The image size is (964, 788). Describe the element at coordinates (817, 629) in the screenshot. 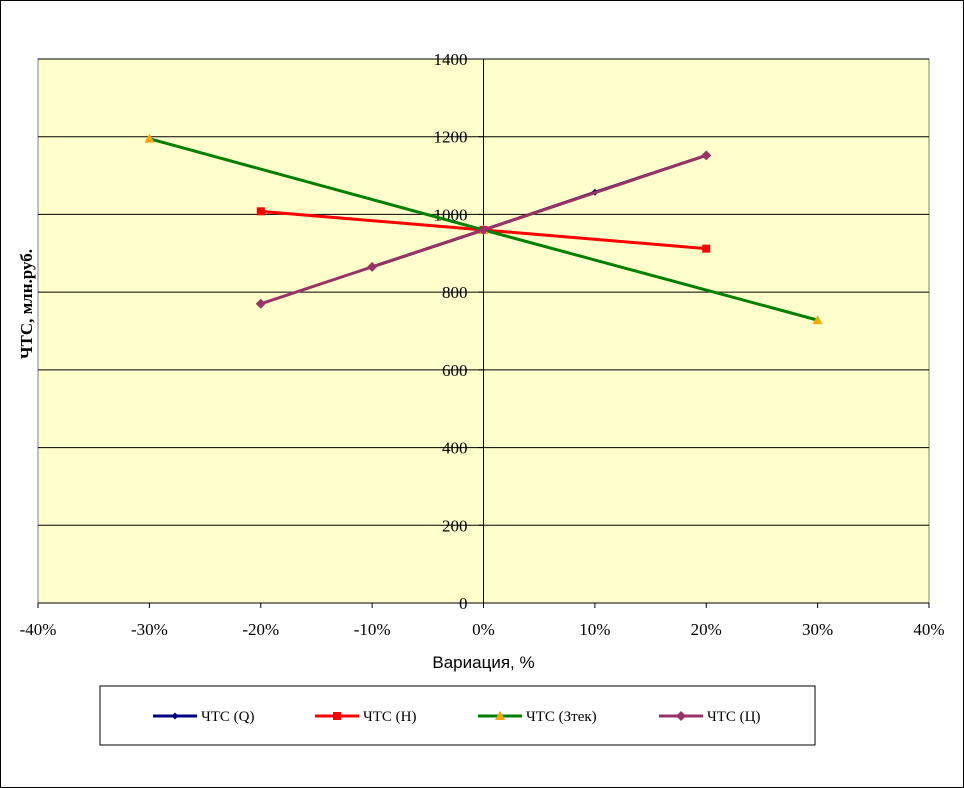

I see `x-tick-label: 30%` at that location.